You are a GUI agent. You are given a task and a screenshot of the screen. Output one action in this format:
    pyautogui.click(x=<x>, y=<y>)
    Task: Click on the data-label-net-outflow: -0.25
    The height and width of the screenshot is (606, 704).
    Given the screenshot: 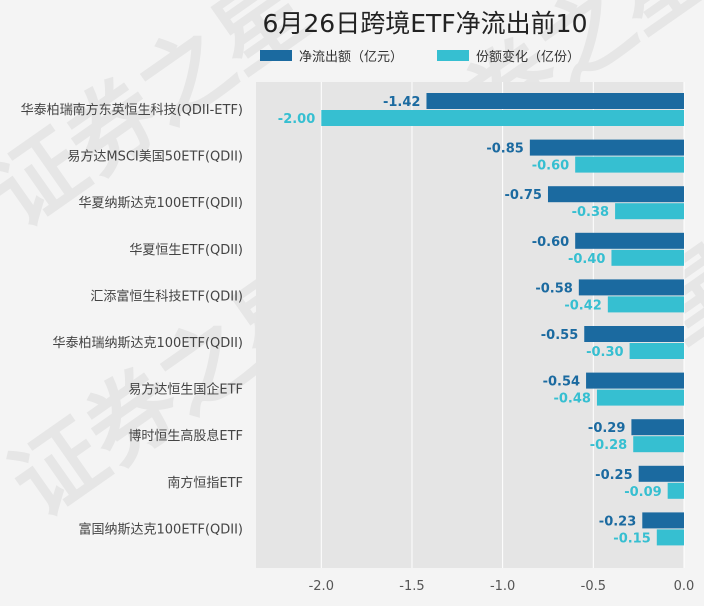 What is the action you would take?
    pyautogui.click(x=613, y=475)
    